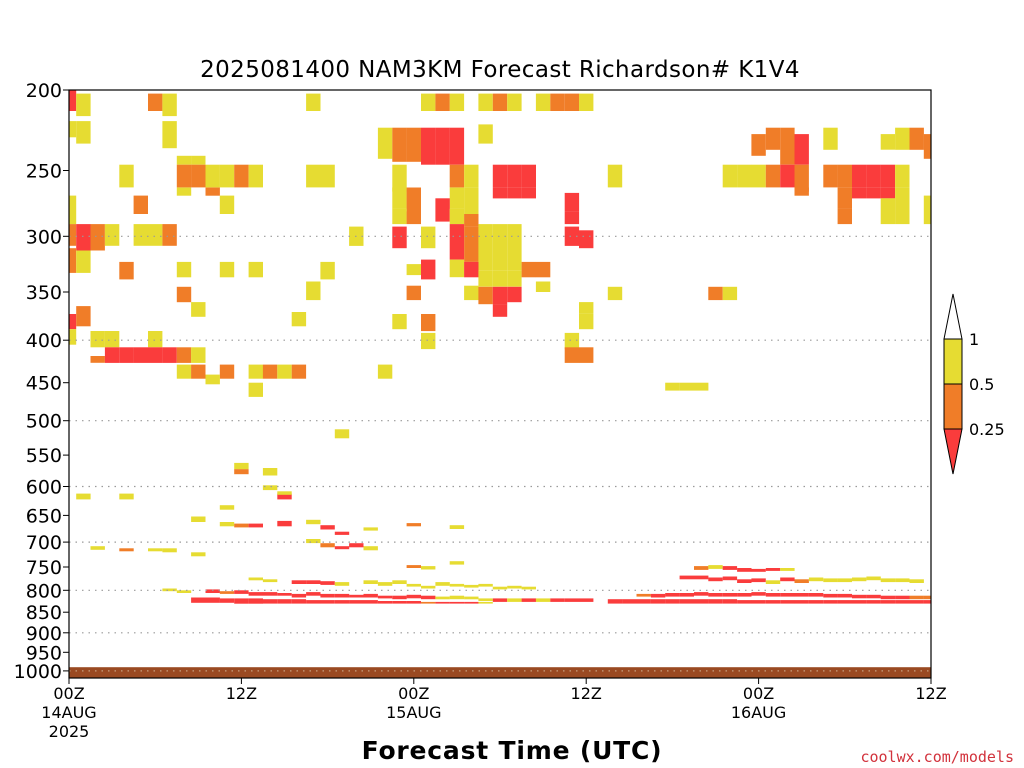  I want to click on y-tick-label-250: 250, so click(44, 172).